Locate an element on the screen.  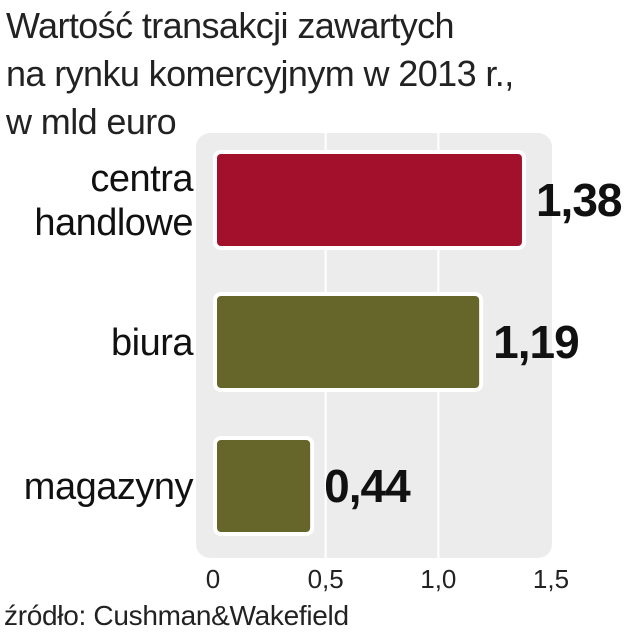
value-label: 1,38 is located at coordinates (579, 200).